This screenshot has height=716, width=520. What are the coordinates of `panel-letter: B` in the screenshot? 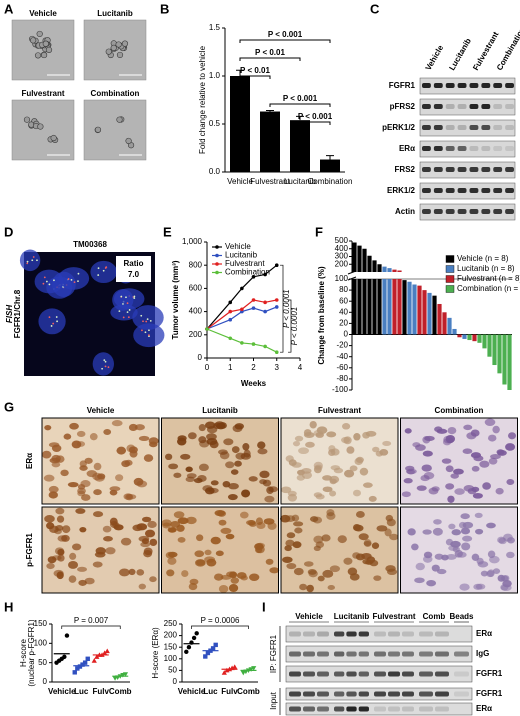 It's located at (164, 8).